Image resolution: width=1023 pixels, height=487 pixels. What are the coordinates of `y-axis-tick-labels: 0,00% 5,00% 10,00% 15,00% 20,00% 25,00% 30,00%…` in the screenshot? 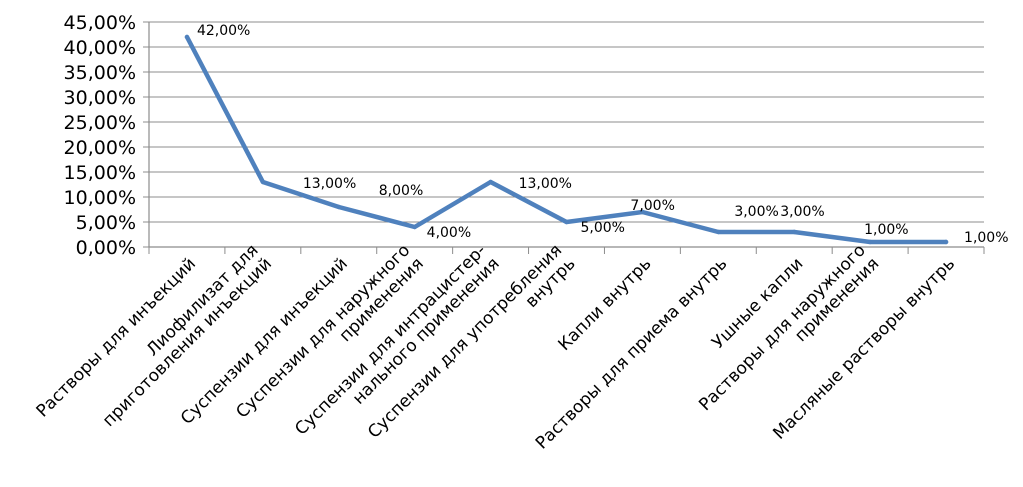 It's located at (100, 135).